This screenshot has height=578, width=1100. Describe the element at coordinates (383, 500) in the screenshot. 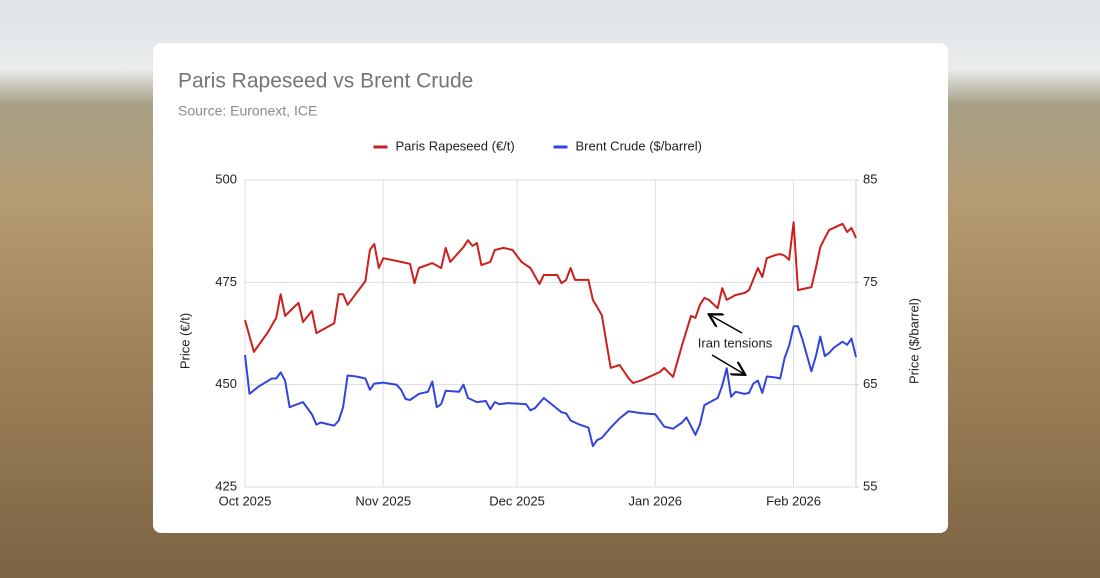

I see `x-tick-label: Nov 2025` at that location.